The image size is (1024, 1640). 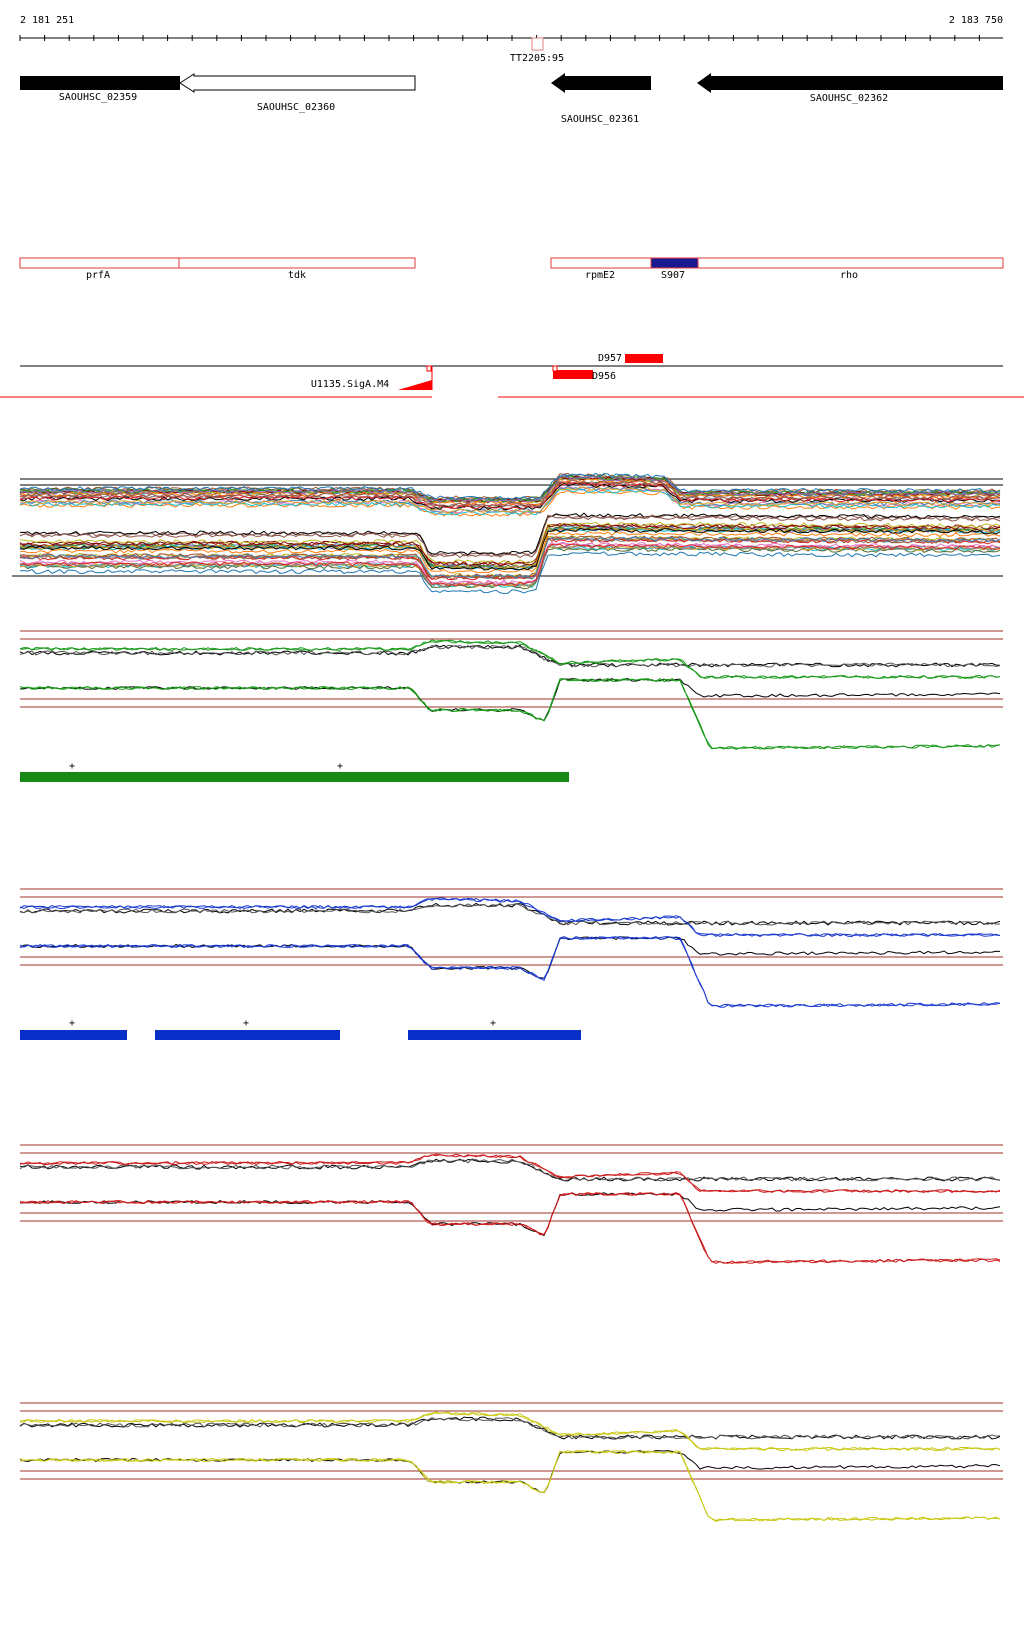 What do you see at coordinates (610, 358) in the screenshot?
I see `segment-label: D957` at bounding box center [610, 358].